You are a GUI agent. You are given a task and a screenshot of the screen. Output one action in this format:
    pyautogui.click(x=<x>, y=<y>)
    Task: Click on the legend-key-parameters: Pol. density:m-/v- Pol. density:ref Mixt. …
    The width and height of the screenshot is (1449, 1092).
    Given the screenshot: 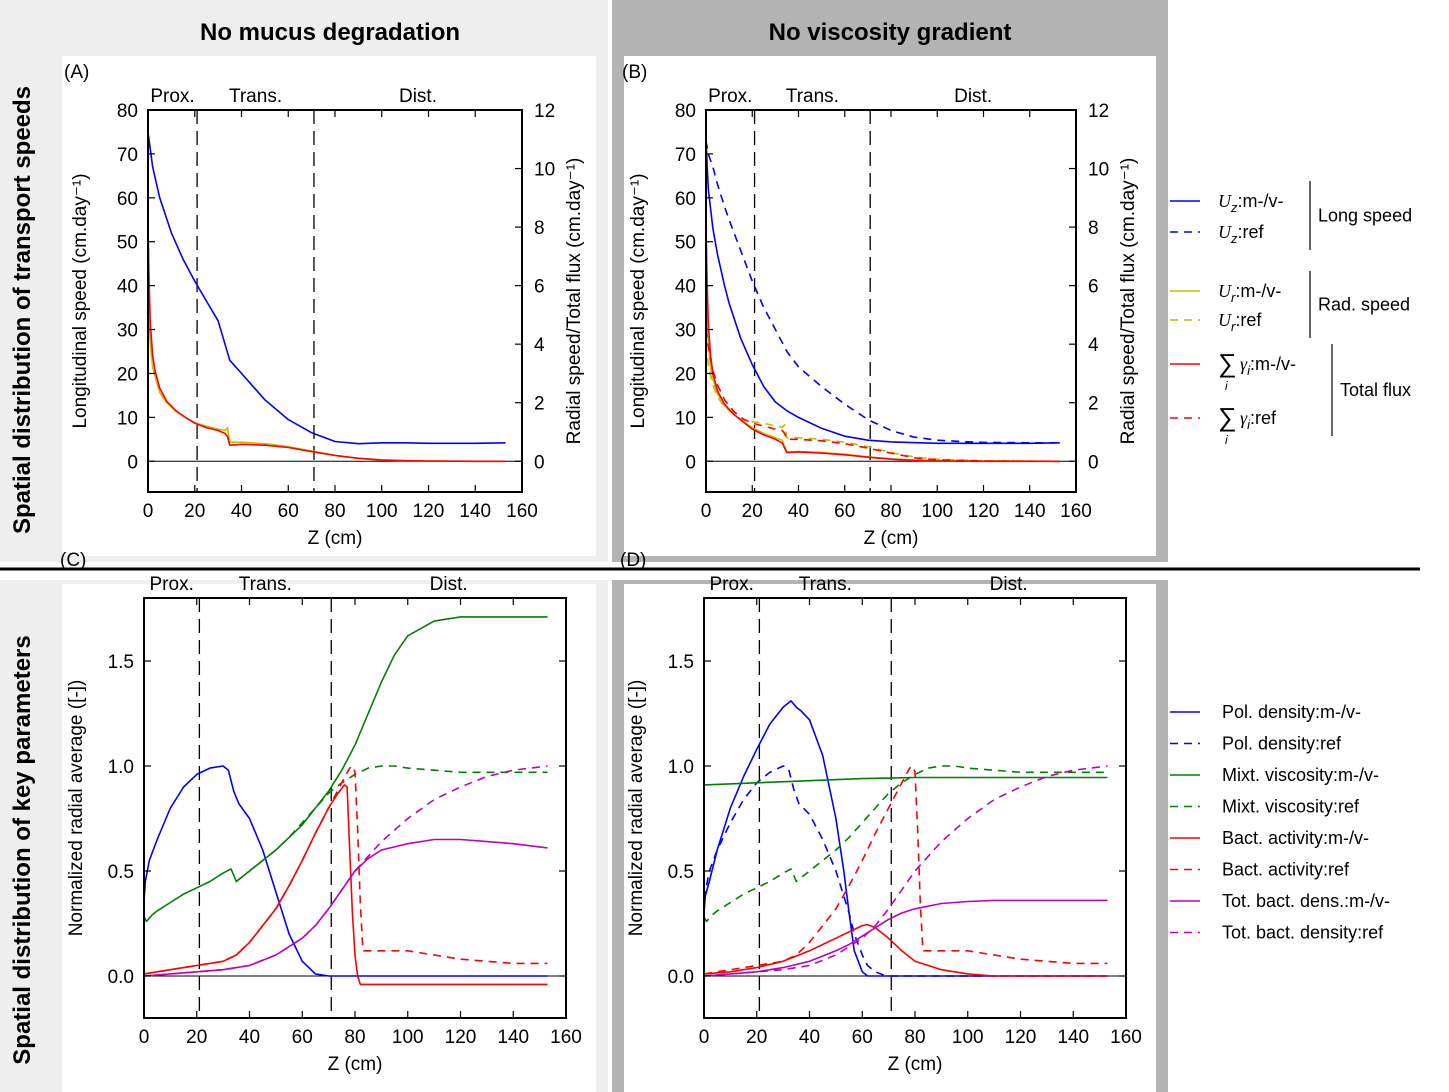 What is the action you would take?
    pyautogui.click(x=1280, y=822)
    